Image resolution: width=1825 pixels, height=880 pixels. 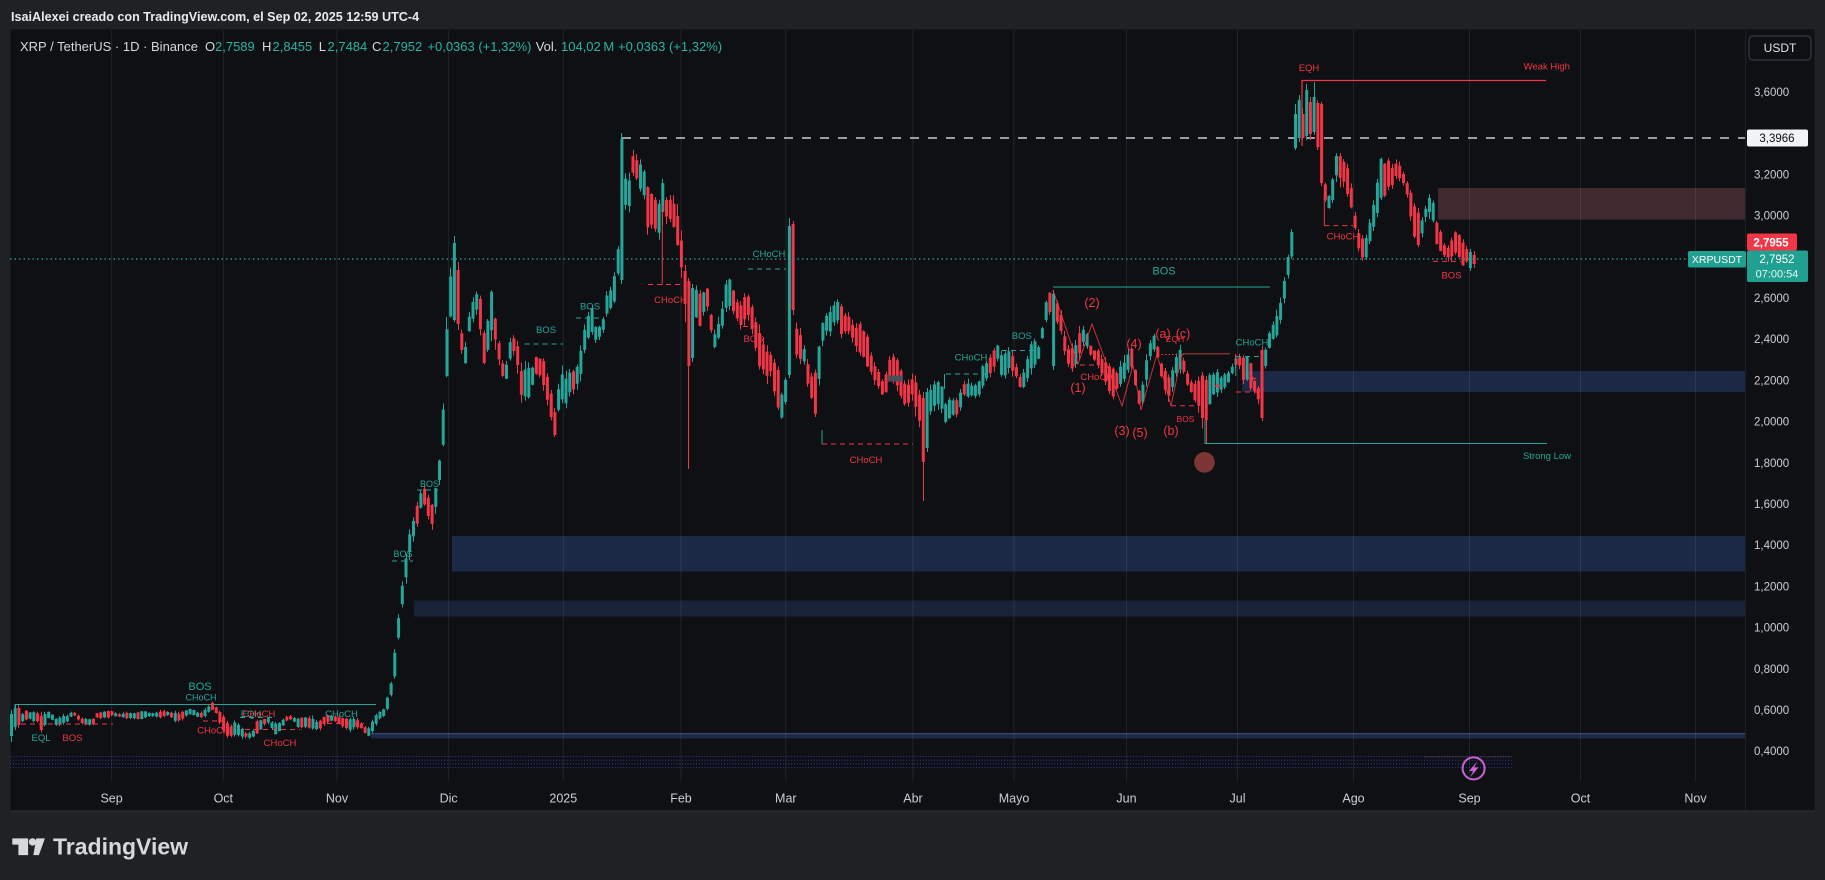 I want to click on svg-text: Strong Low, so click(x=1547, y=456).